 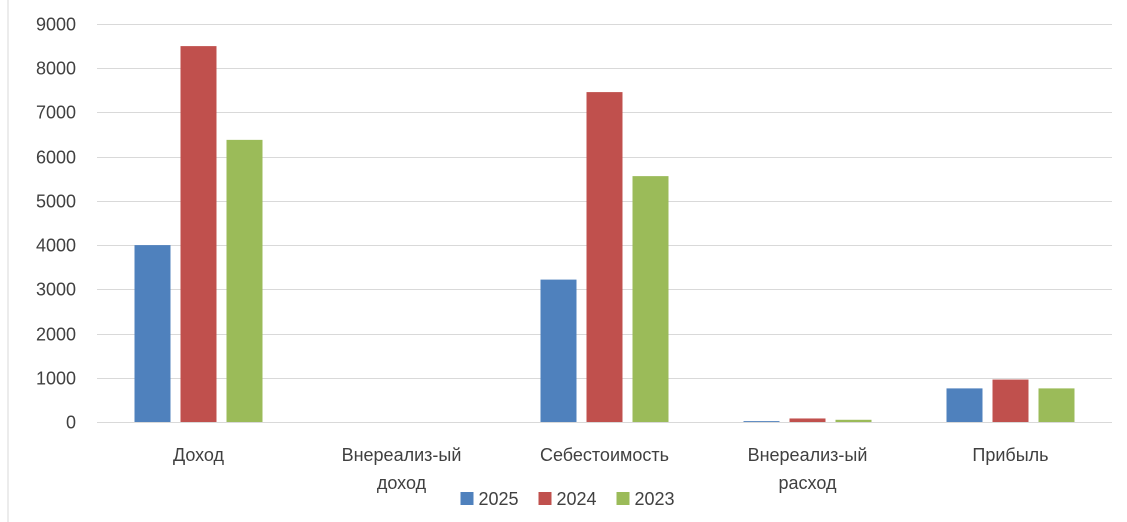 I want to click on y-tick-label: 3000, so click(x=56, y=290).